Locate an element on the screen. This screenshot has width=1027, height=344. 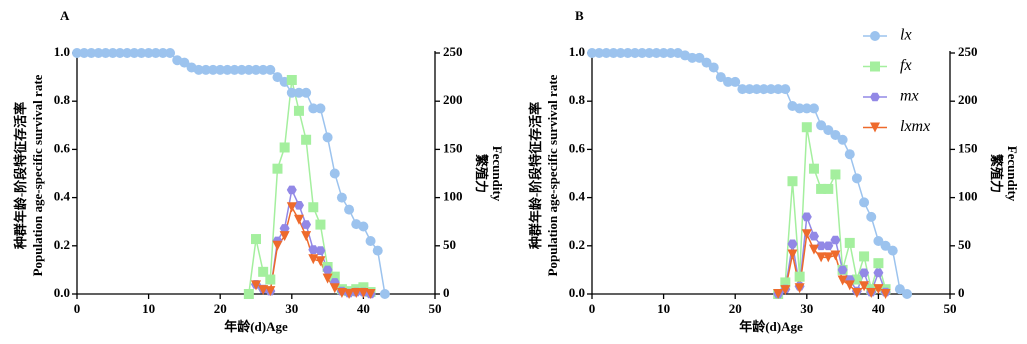
y2-tick-label: 250 is located at coordinates (453, 51).